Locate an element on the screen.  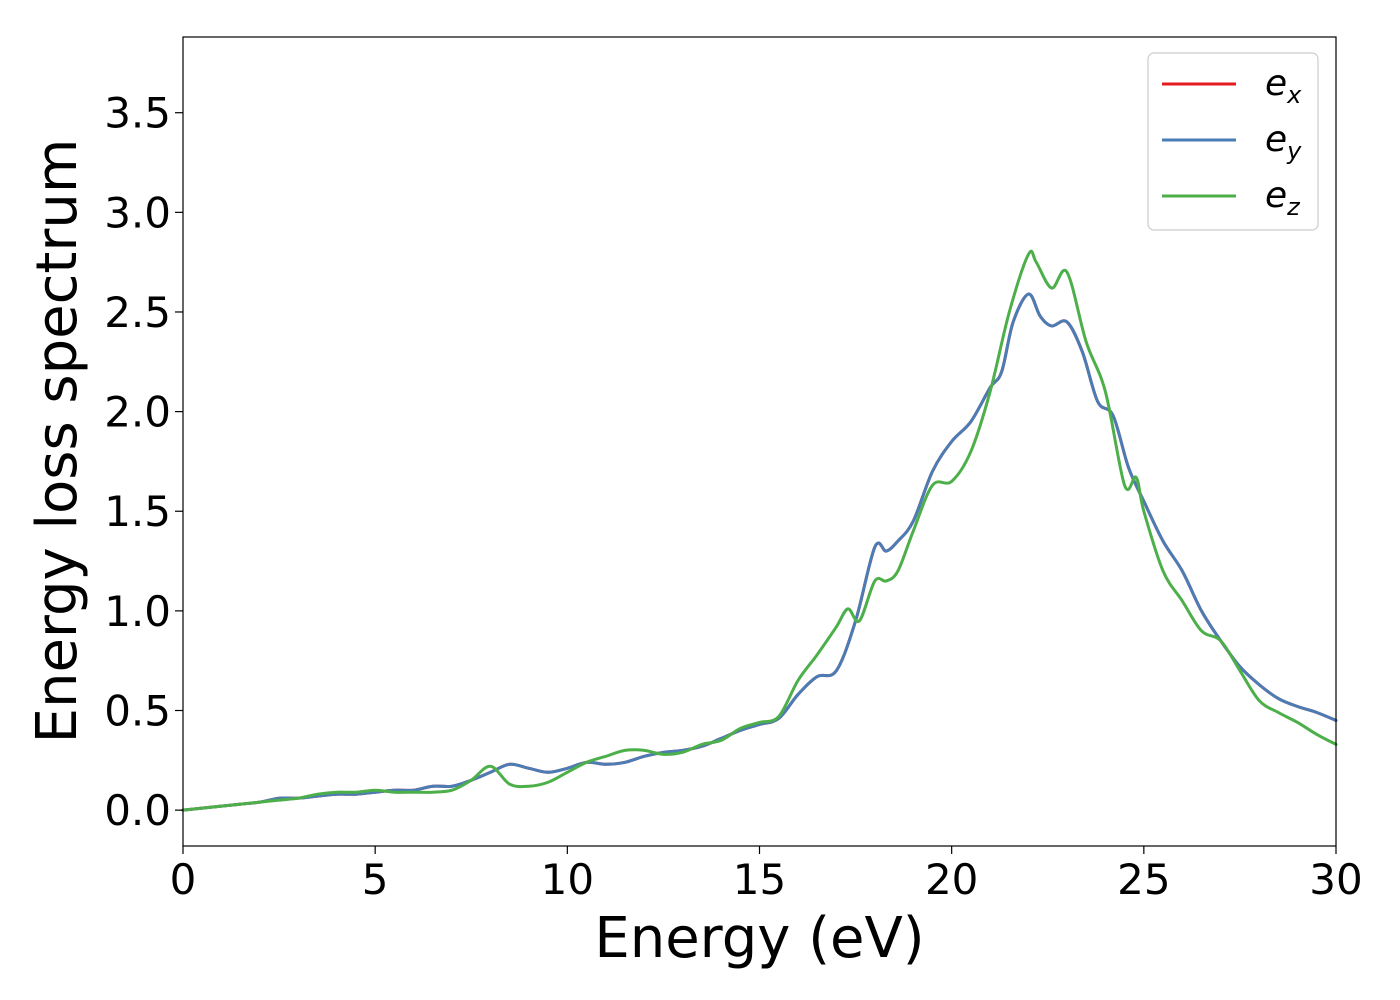
y-tick-label: 2.0 is located at coordinates (137, 412).